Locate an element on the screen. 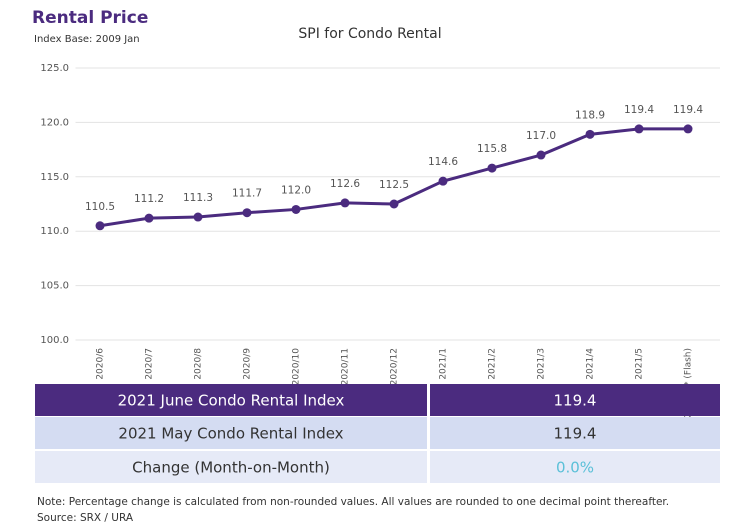 This screenshot has height=528, width=750. data-label: 112.0 is located at coordinates (296, 190).